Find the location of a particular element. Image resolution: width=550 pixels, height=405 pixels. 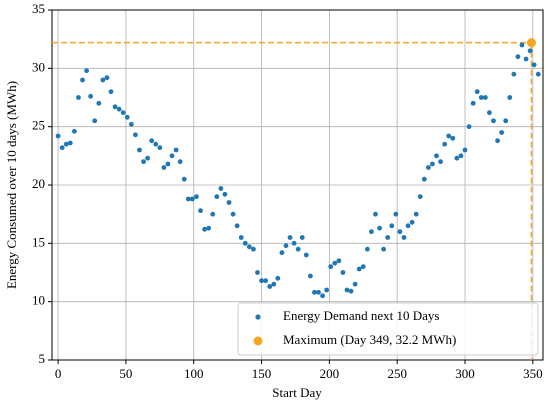

legend-label: Energy Demand next 10 Days is located at coordinates (361, 315).